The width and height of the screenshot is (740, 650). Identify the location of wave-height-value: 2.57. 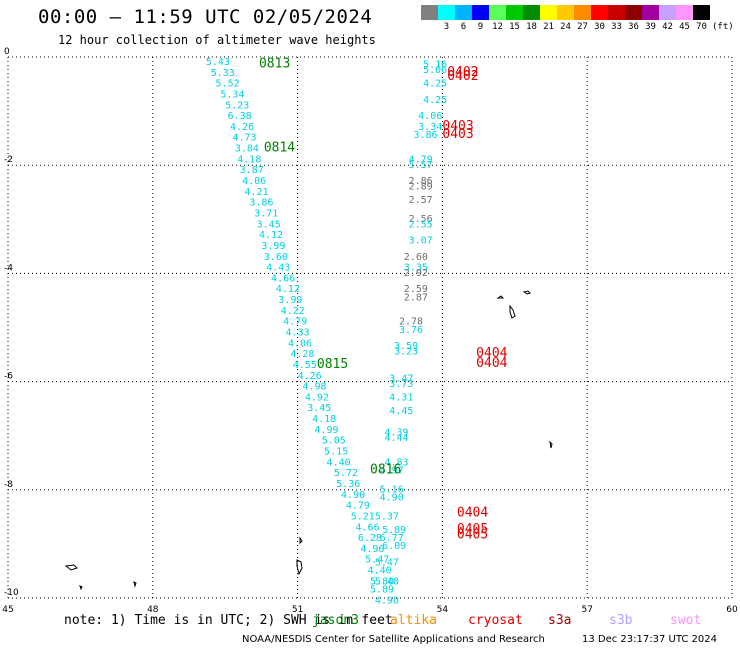
(421, 200).